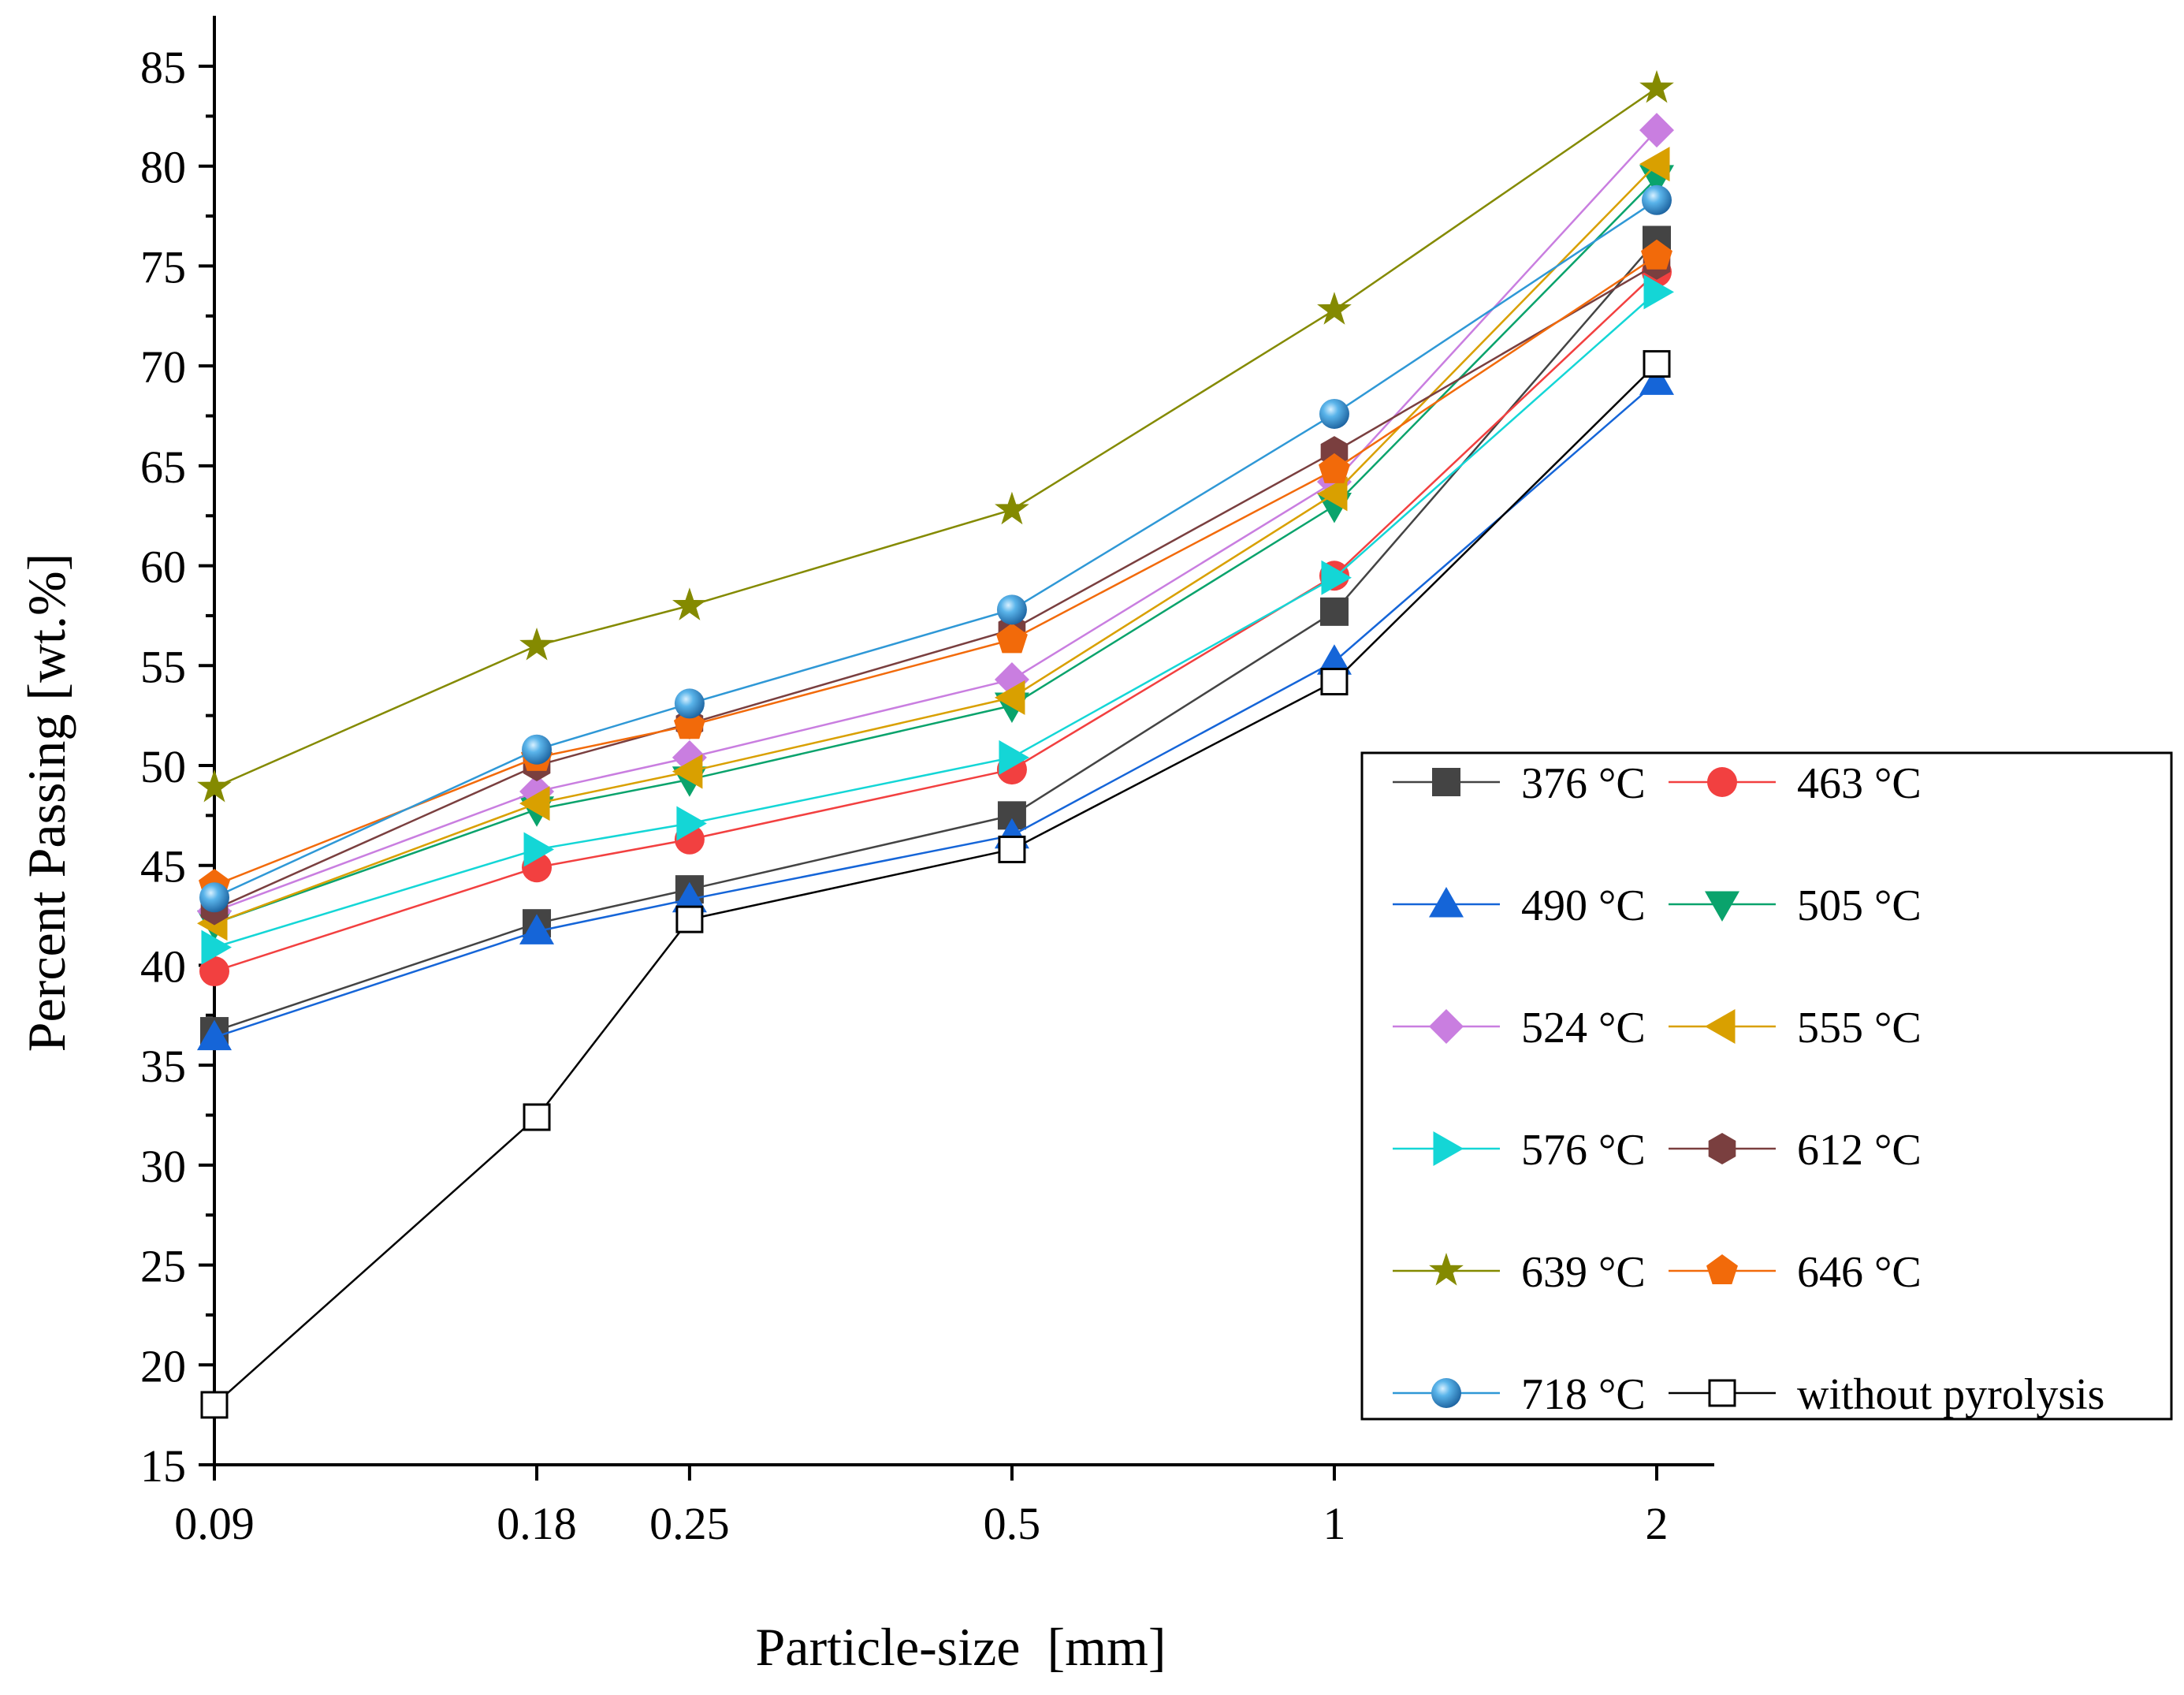  Describe the element at coordinates (163, 1166) in the screenshot. I see `y-tick-label: 30` at that location.